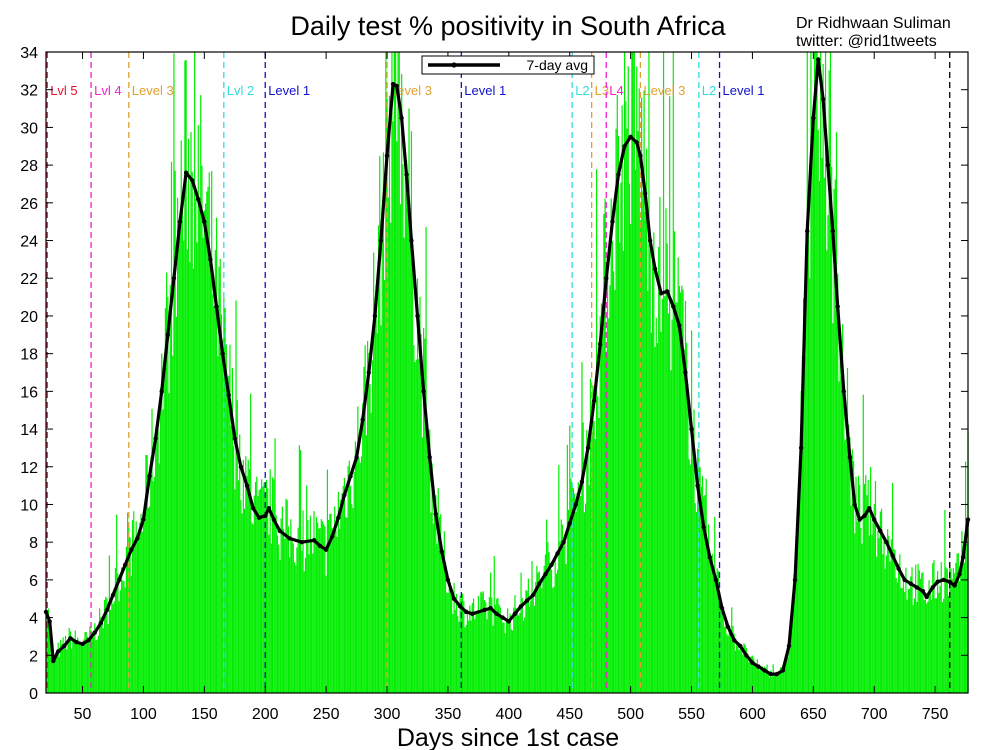 The image size is (1000, 750). Describe the element at coordinates (33, 581) in the screenshot. I see `y-tick-label: 6` at that location.